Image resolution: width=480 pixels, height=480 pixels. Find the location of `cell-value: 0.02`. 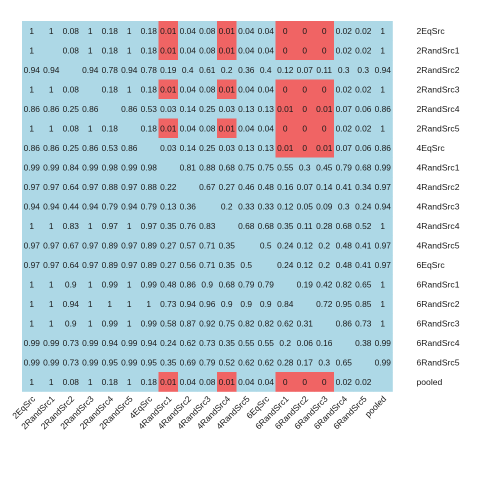

cell-value: 0.02 is located at coordinates (363, 89).